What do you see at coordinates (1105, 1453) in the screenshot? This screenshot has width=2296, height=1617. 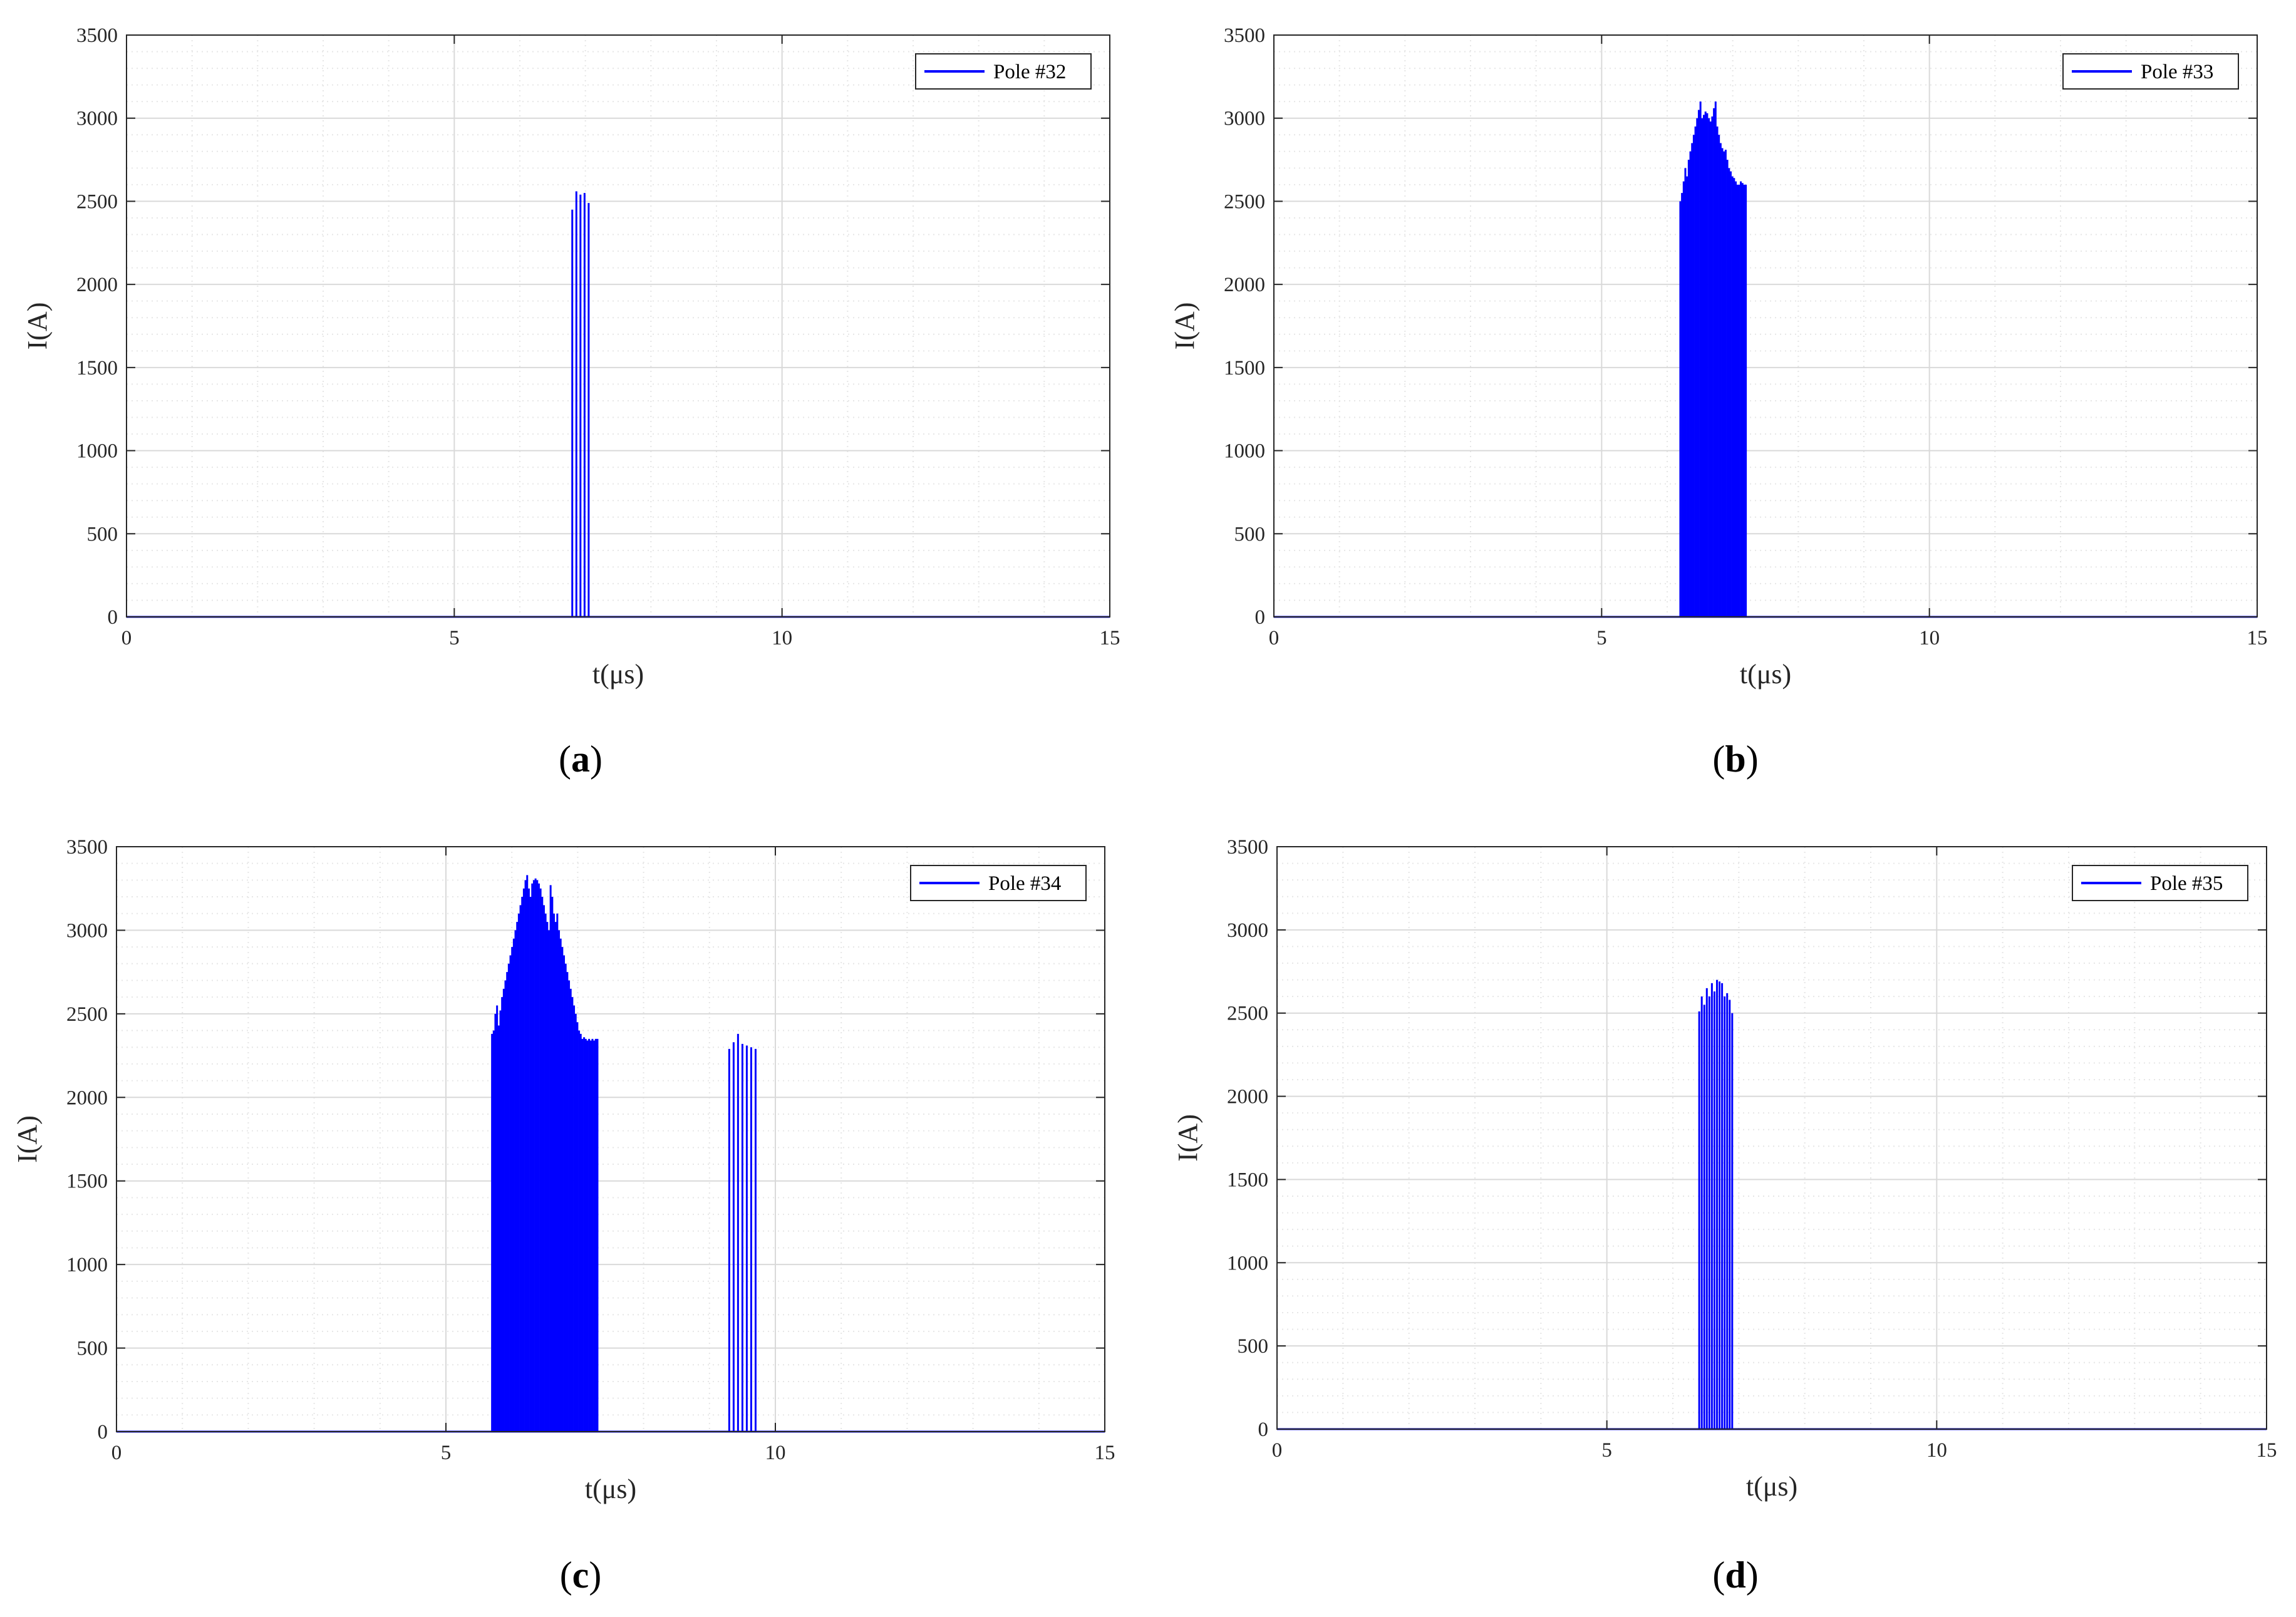 I see `x-tick-label-c: 15` at bounding box center [1105, 1453].